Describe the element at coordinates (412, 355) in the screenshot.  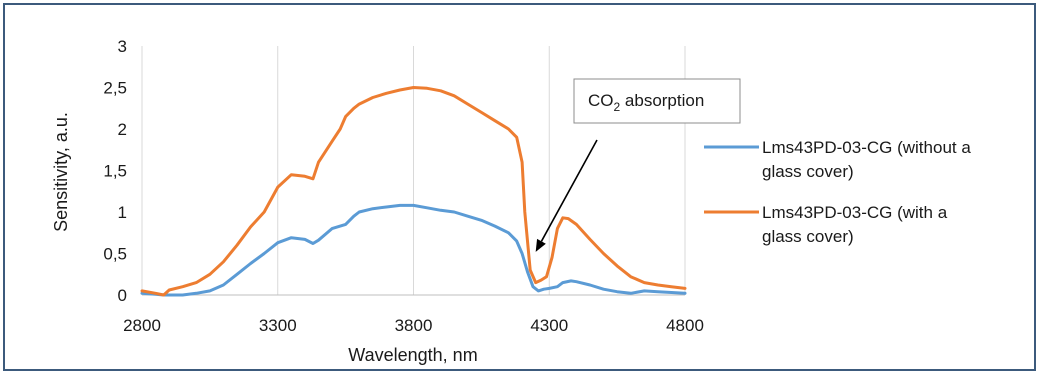
I see `x-axis-title: Wavelength, nm` at that location.